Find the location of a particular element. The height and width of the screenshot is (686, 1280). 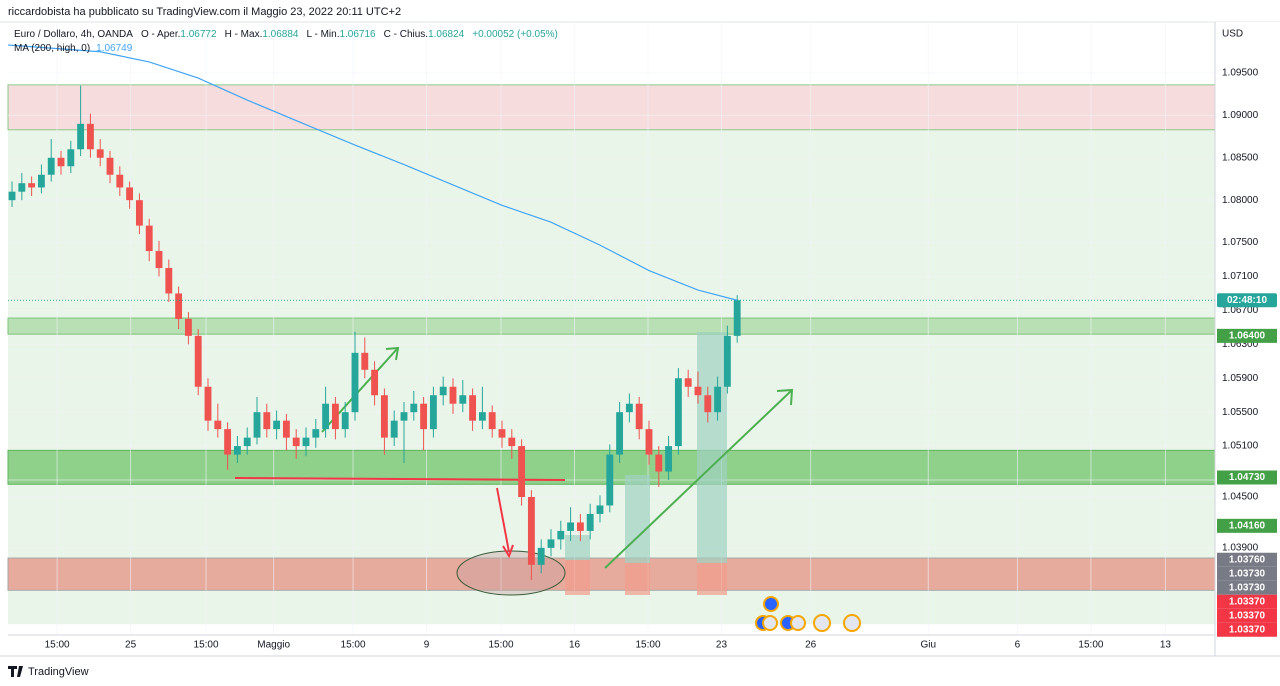

legend-value: +0.00052 (+0.05%) is located at coordinates (515, 34).